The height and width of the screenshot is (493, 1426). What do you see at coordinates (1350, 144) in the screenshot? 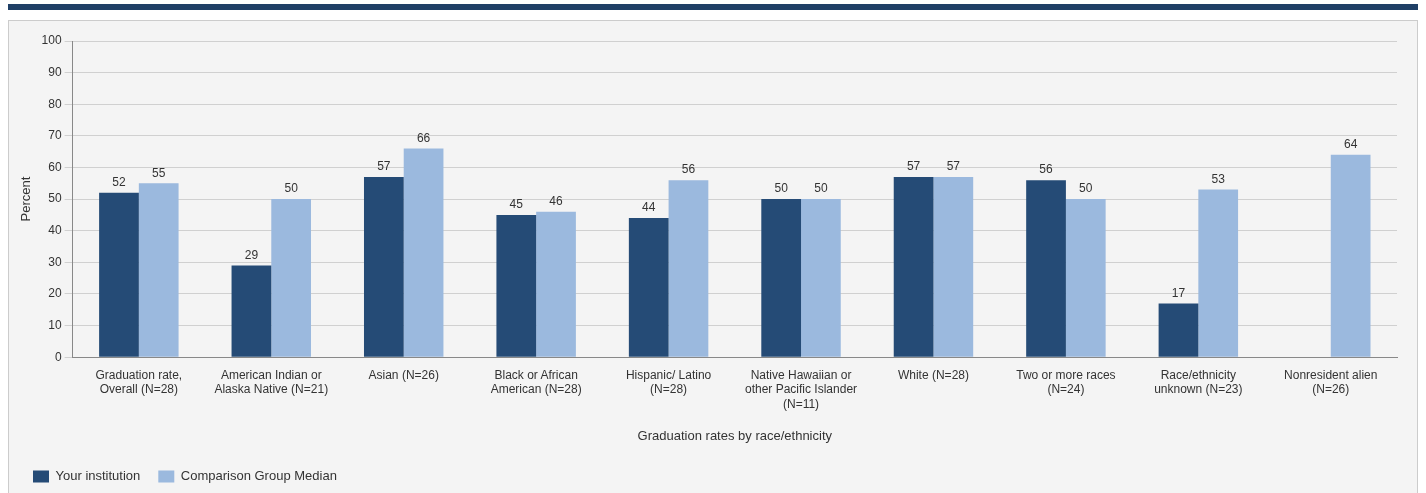
I see `data-label: 64` at bounding box center [1350, 144].